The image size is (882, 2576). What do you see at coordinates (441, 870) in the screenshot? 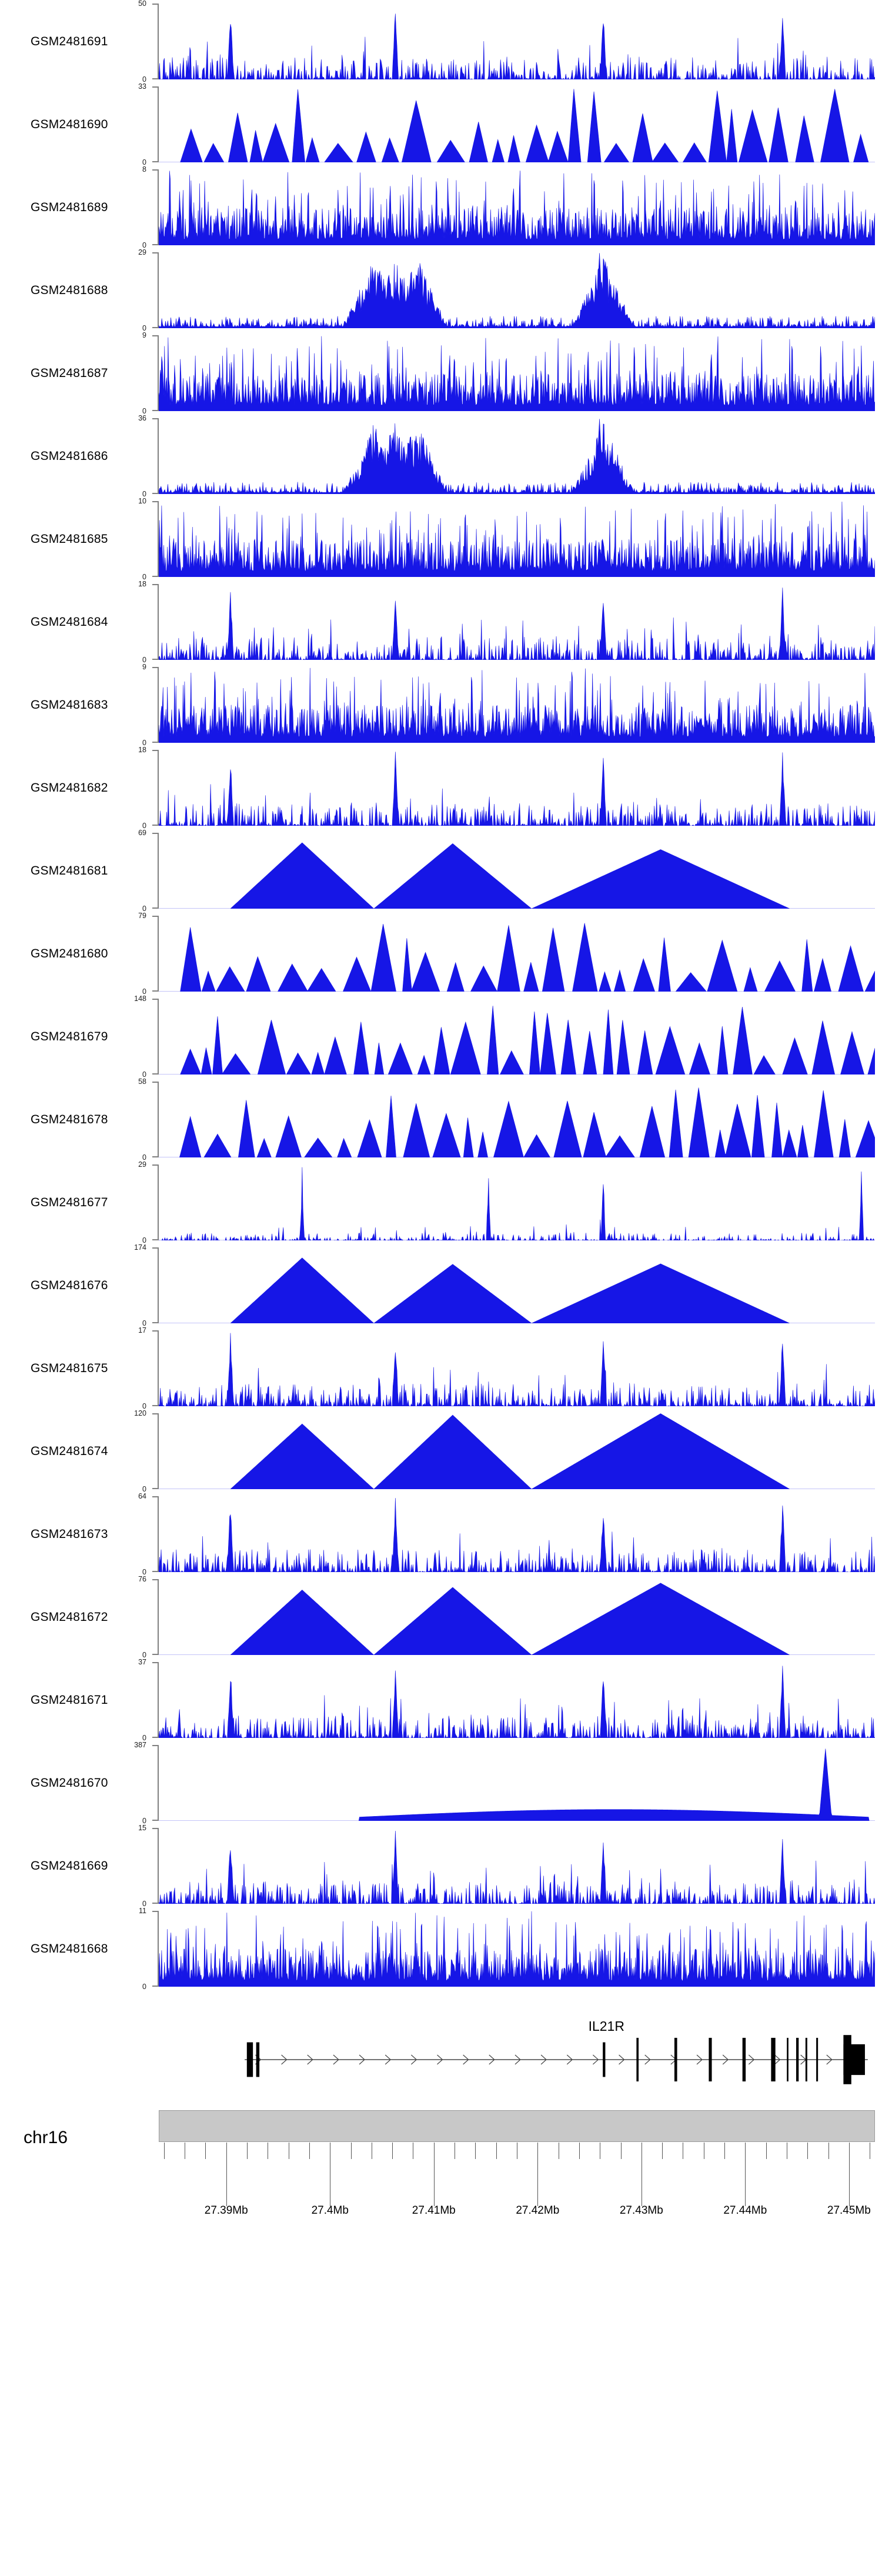
I see `track-gsm2481681: GSM2481681 69 0` at bounding box center [441, 870].